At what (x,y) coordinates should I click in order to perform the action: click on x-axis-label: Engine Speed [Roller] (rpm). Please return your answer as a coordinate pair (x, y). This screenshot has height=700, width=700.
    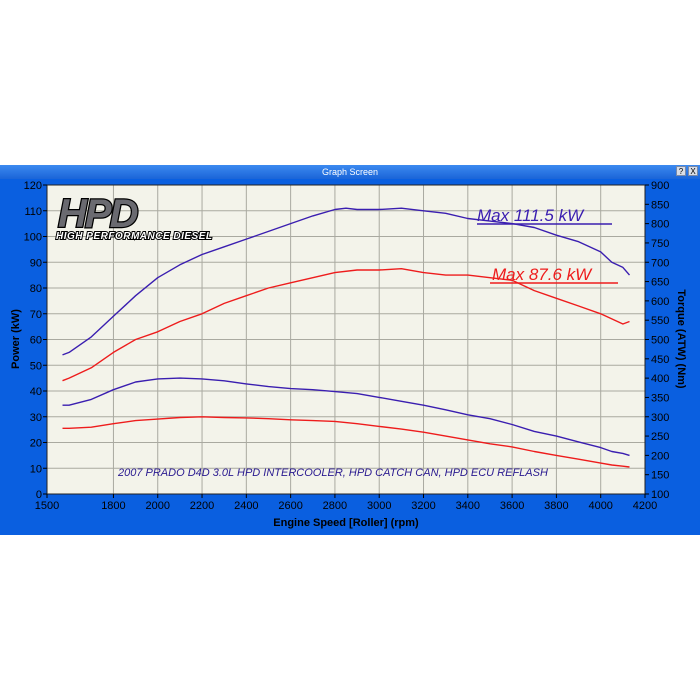
    Looking at the image, I should click on (346, 523).